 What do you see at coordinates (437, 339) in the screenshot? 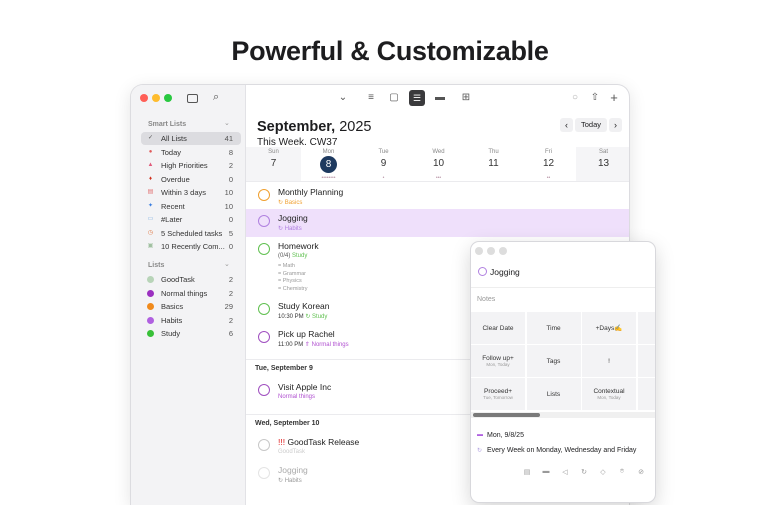
I see `task-row: Pick up Rachel 11:00 PM ⇑ Normal things` at bounding box center [437, 339].